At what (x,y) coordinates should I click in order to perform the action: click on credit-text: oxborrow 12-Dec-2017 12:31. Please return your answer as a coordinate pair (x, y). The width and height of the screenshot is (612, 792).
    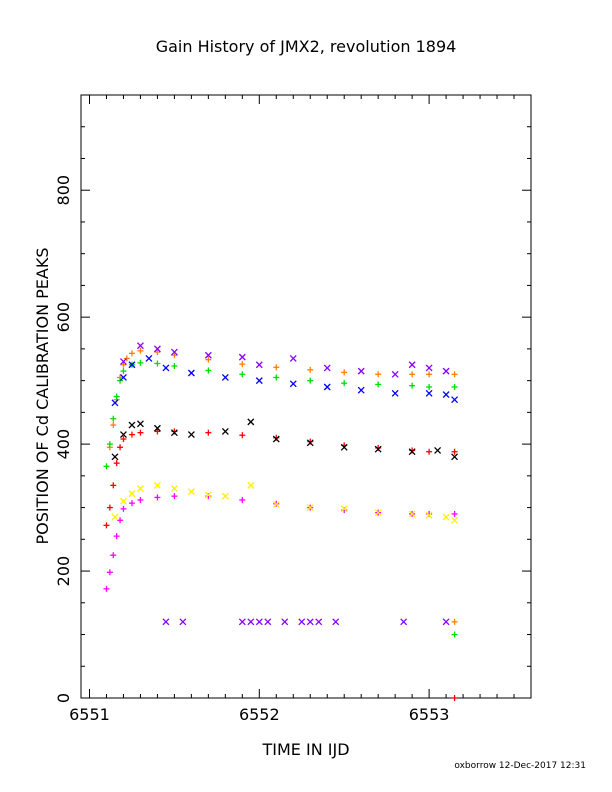
    Looking at the image, I should click on (520, 766).